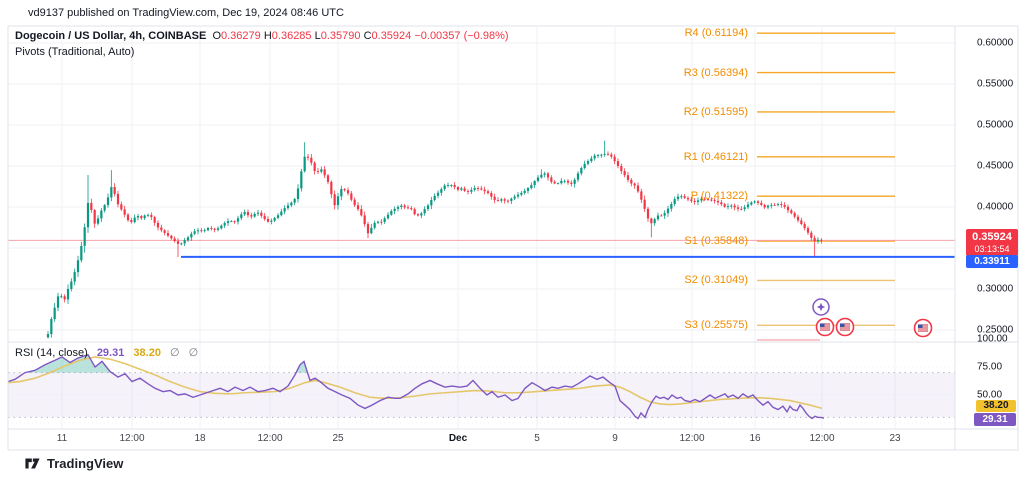 Image resolution: width=1024 pixels, height=479 pixels. I want to click on rsi-ma-badge: 38.20, so click(996, 406).